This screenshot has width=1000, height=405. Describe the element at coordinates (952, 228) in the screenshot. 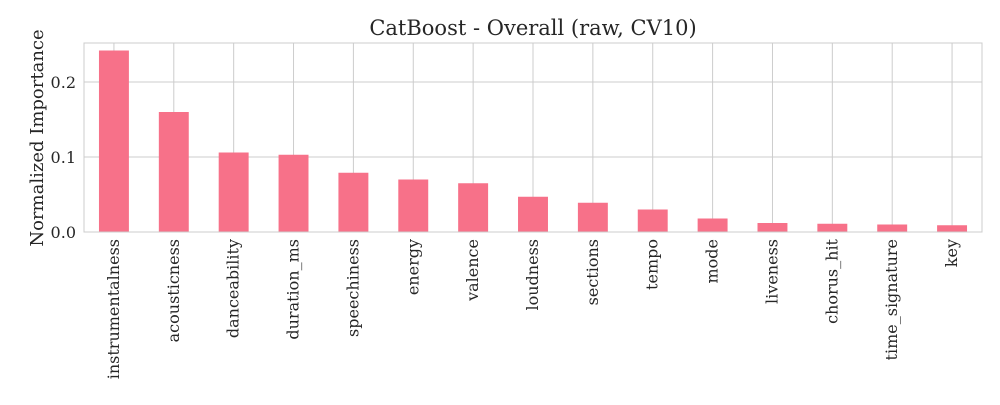

I see `bar-key` at that location.